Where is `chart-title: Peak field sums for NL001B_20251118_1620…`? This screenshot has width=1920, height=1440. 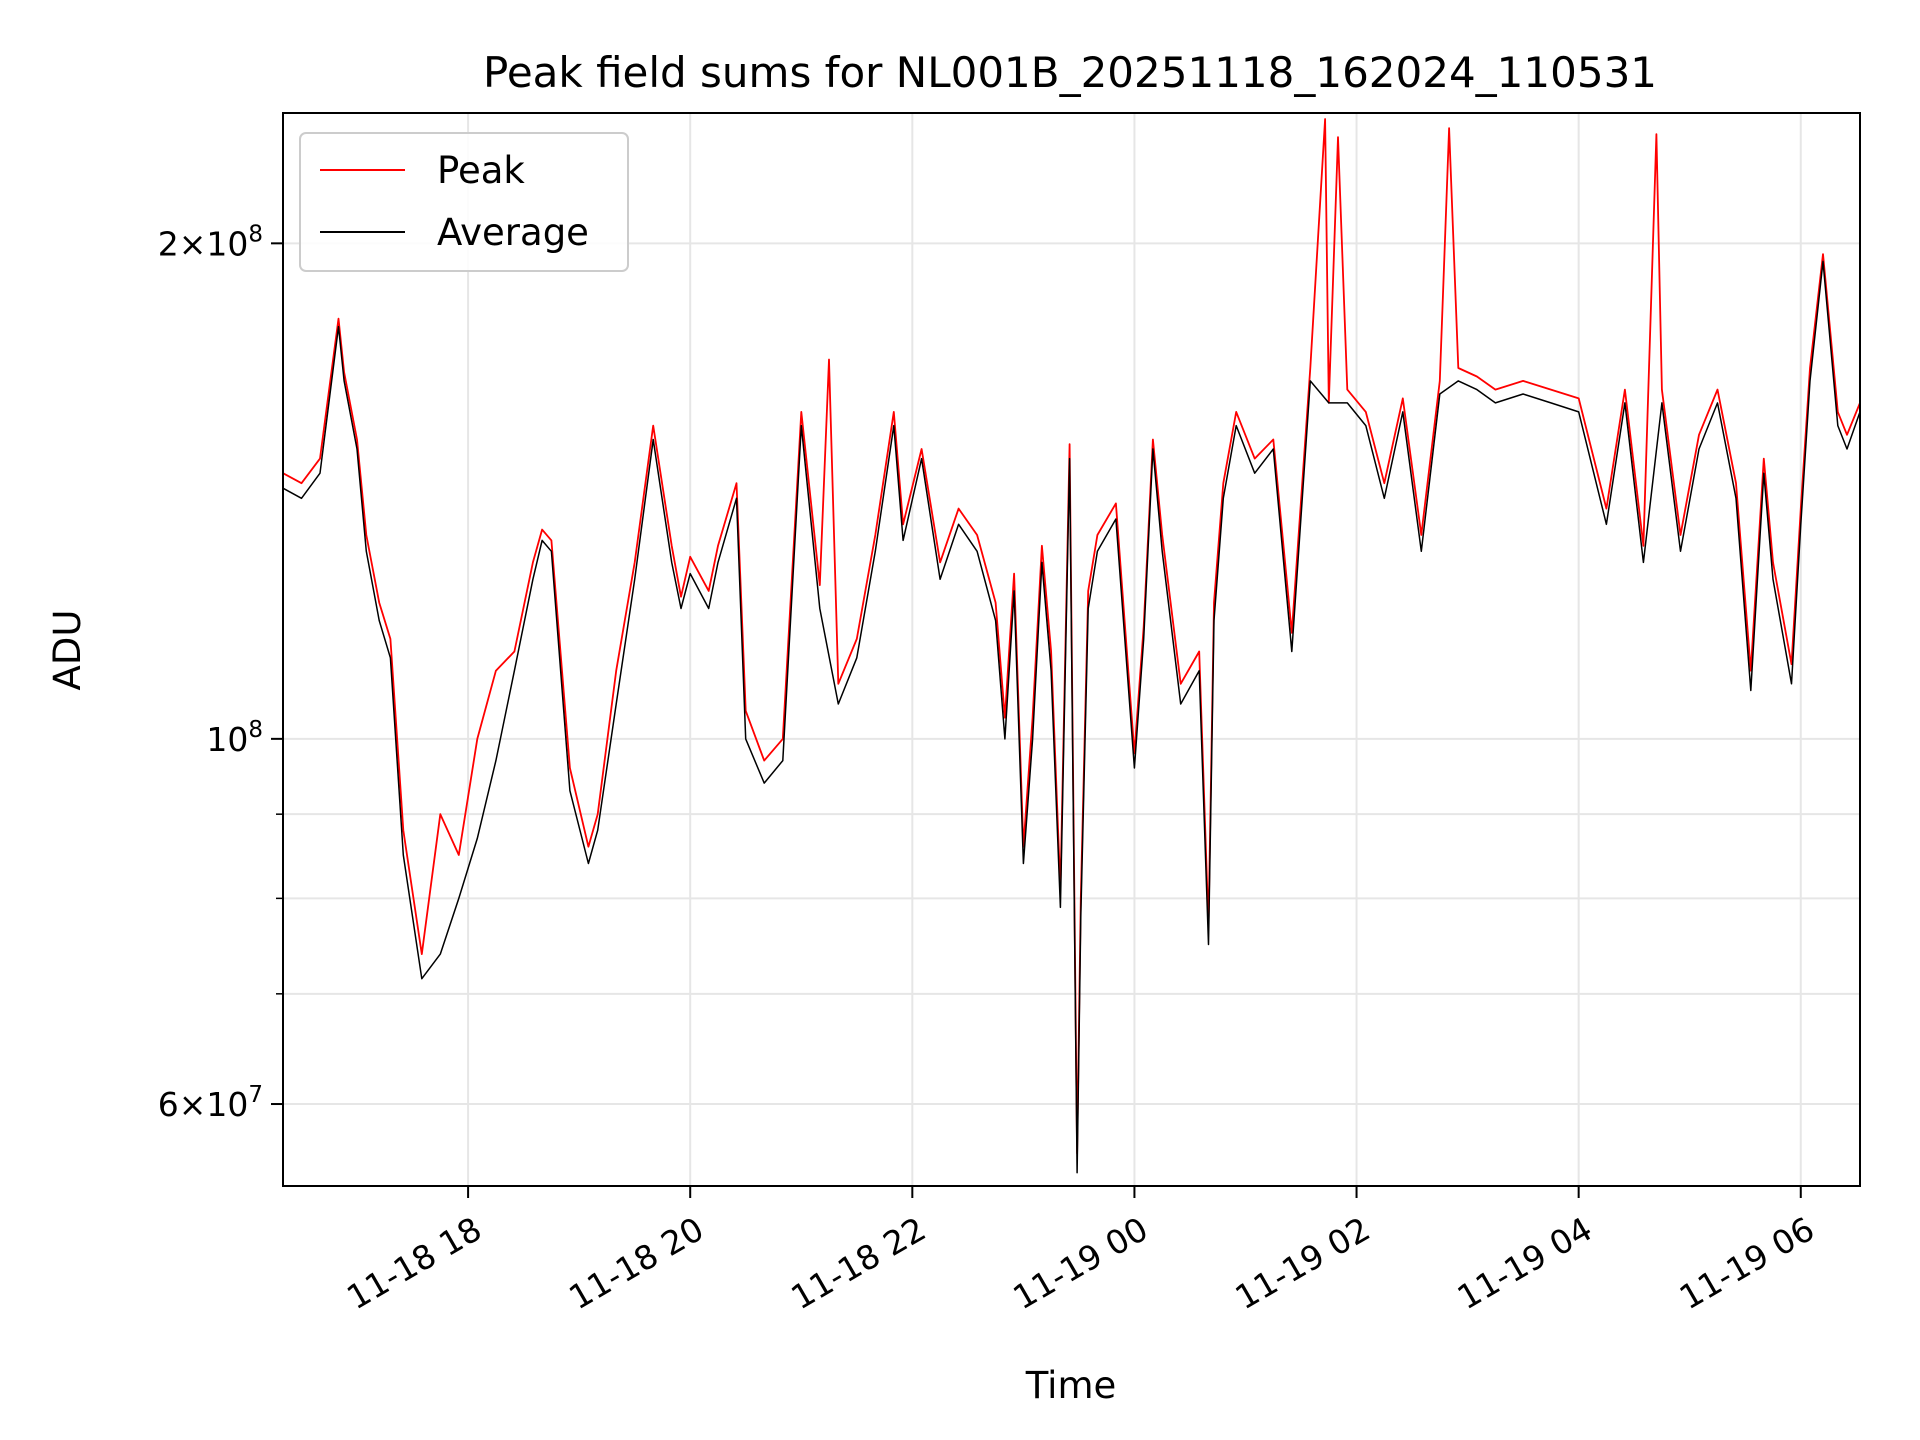
chart-title: Peak field sums for NL001B_20251118_1620… is located at coordinates (1070, 72).